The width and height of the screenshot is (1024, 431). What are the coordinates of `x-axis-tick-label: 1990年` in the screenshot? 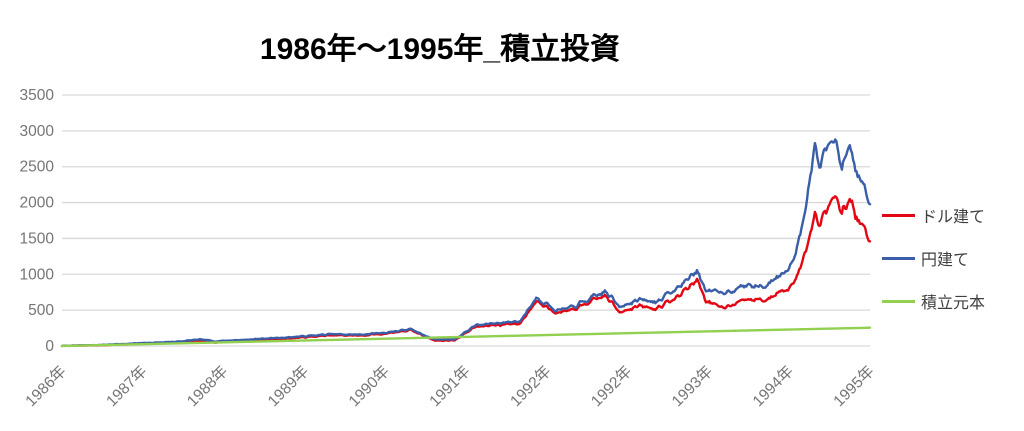 It's located at (369, 386).